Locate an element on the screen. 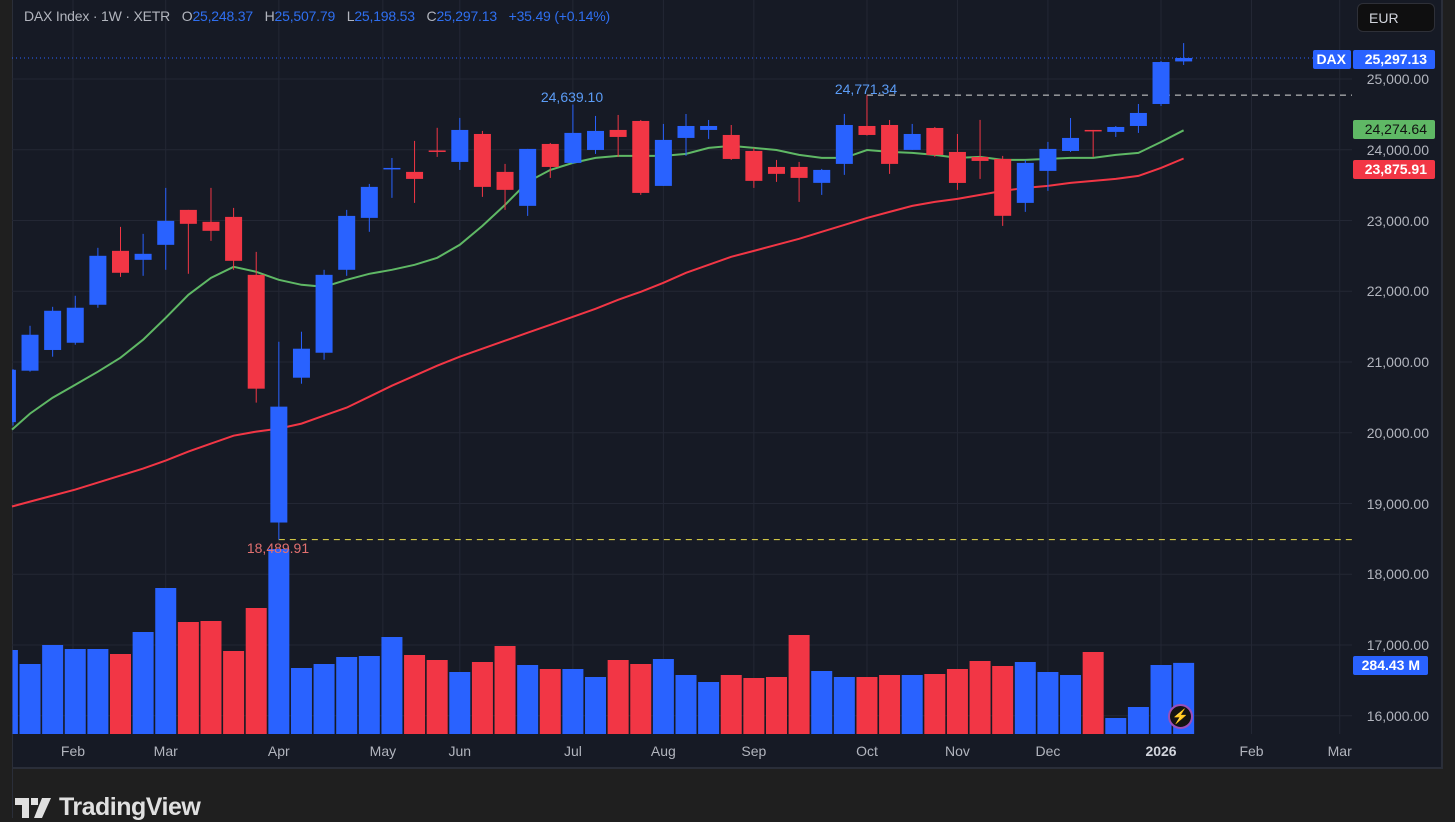  time-tick-label: Aug is located at coordinates (663, 751).